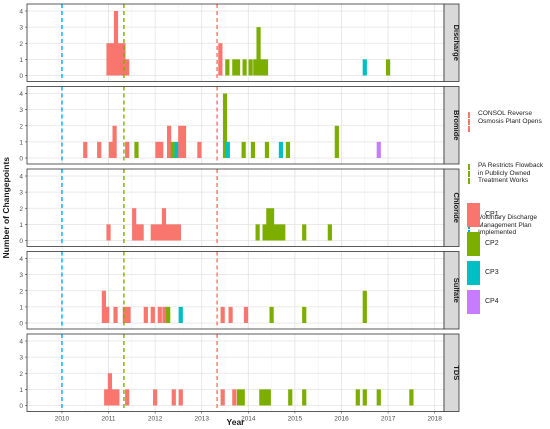 Image resolution: width=550 pixels, height=429 pixels. Describe the element at coordinates (492, 214) in the screenshot. I see `legend-label: CP1` at that location.